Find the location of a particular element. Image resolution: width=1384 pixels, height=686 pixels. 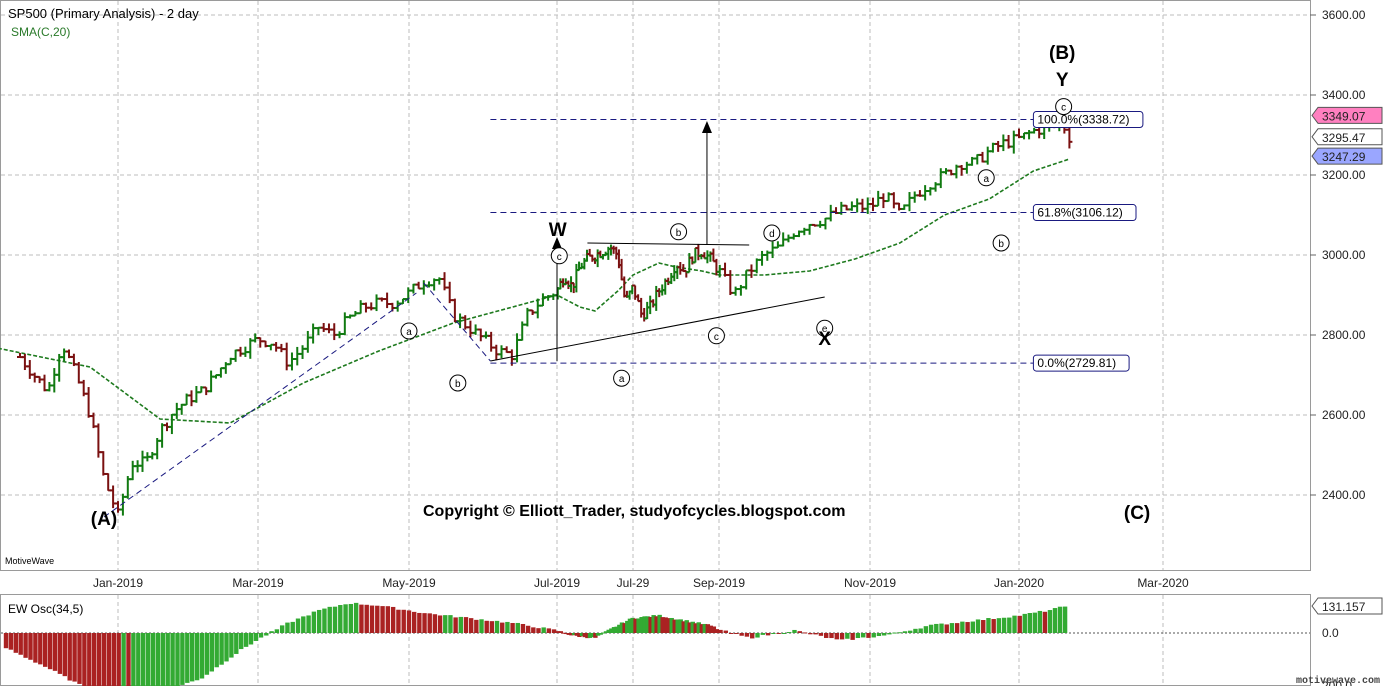

price-tag-text: 3349.07 is located at coordinates (1344, 116).